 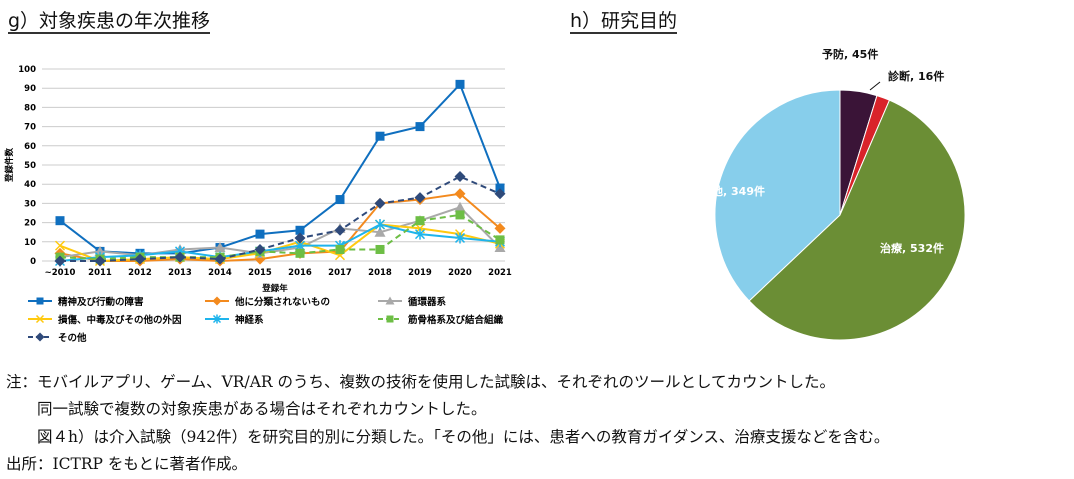 I want to click on x-tick-label: 2015, so click(x=260, y=273).